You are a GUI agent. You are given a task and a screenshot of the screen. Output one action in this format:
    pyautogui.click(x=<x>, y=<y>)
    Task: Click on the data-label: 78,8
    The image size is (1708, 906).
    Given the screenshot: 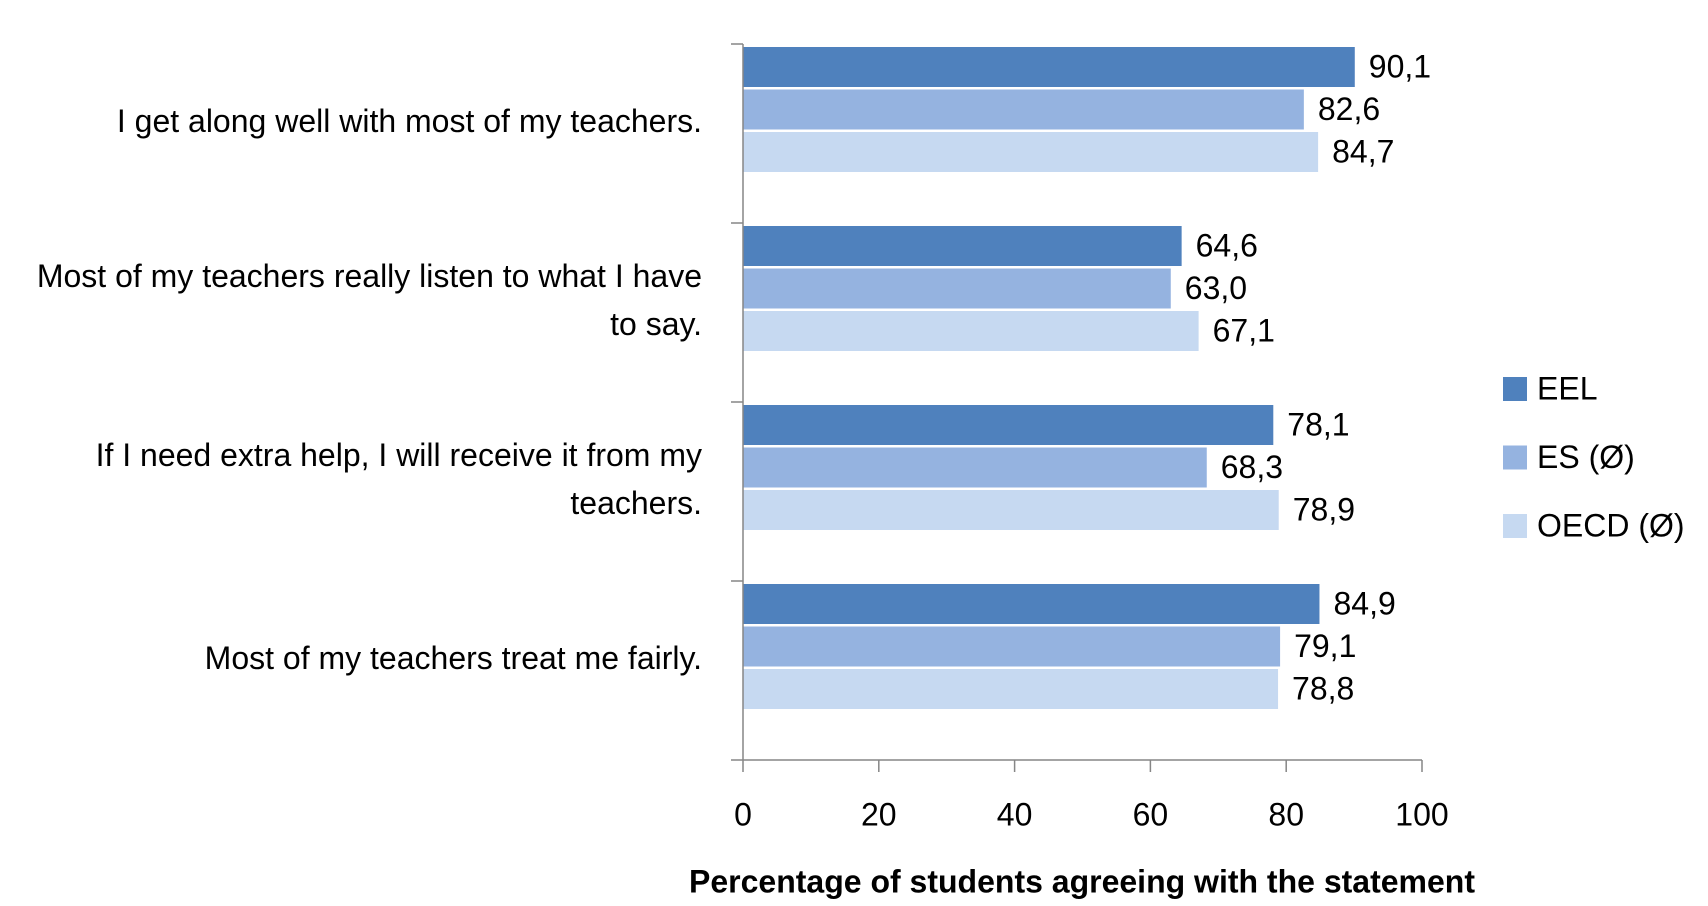 What is the action you would take?
    pyautogui.click(x=1323, y=688)
    